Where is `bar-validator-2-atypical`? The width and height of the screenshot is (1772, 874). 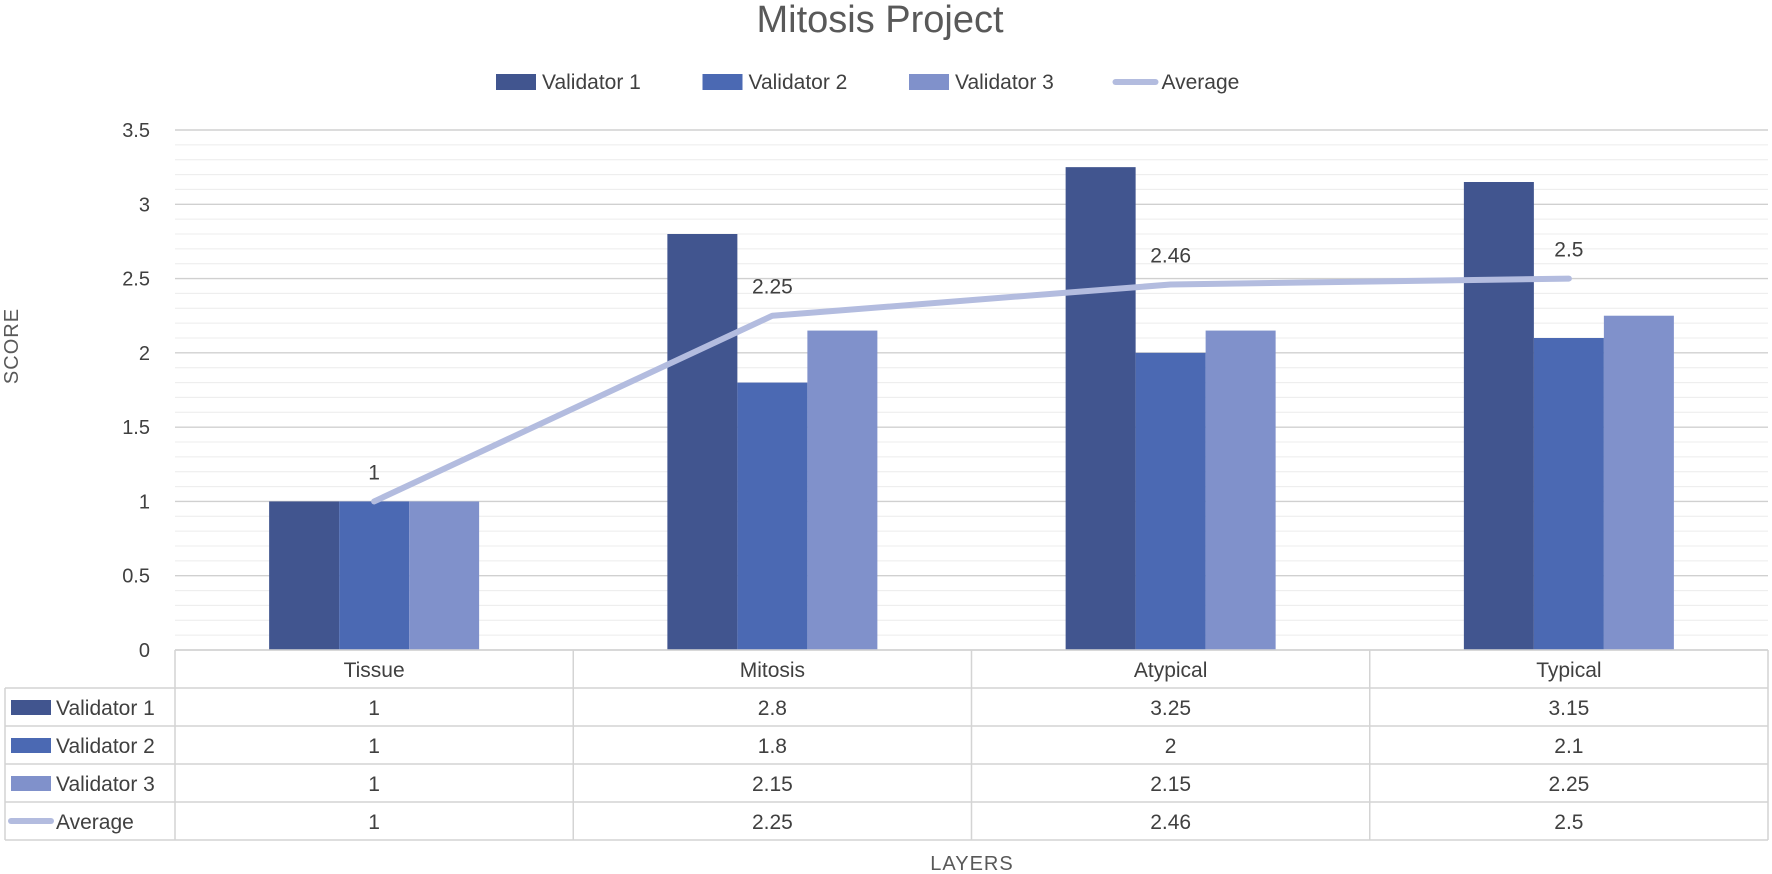
bar-validator-2-atypical is located at coordinates (1170, 501).